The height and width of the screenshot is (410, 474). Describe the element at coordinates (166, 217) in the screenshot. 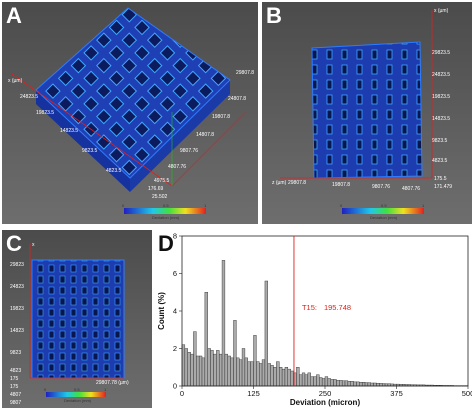

I see `panel-a-colorbar-title: Deviation (mm)` at that location.